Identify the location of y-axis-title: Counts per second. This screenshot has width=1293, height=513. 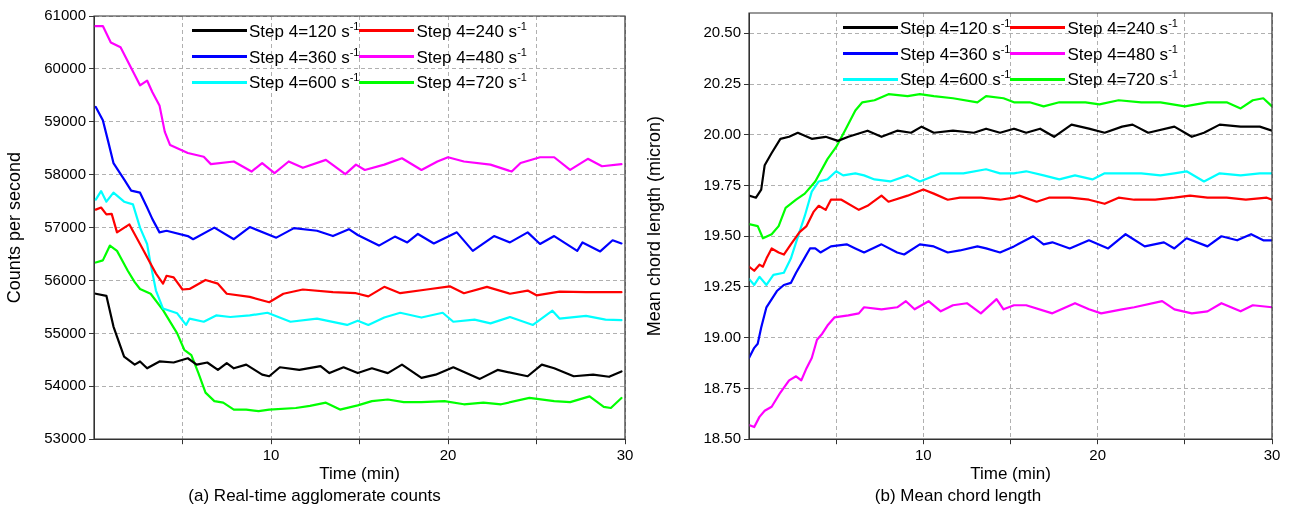
(13, 228).